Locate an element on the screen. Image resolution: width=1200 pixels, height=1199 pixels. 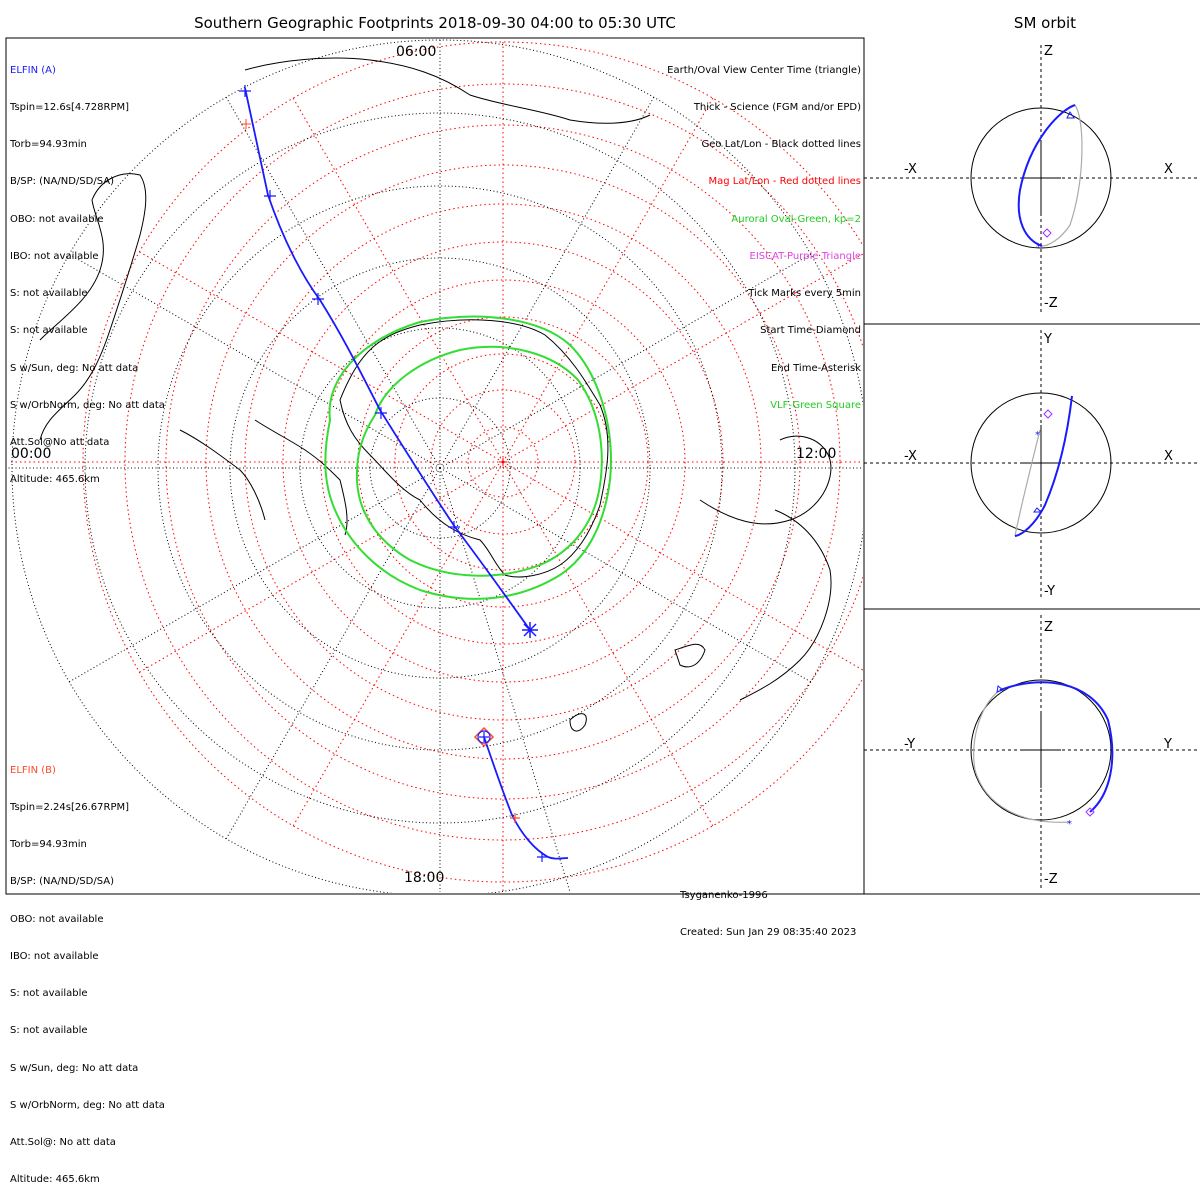
antarctica-coast is located at coordinates (474, 448).